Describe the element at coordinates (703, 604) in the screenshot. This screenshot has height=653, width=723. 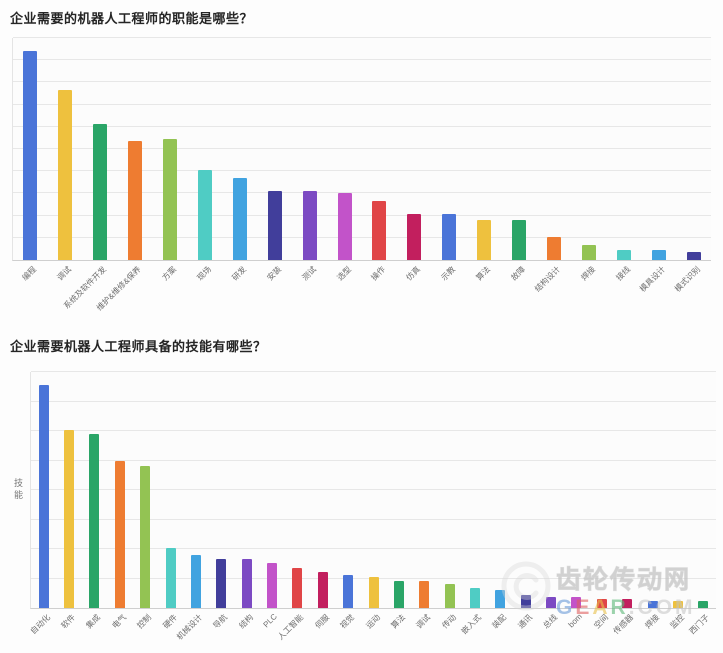
I see `bar-西门子` at that location.